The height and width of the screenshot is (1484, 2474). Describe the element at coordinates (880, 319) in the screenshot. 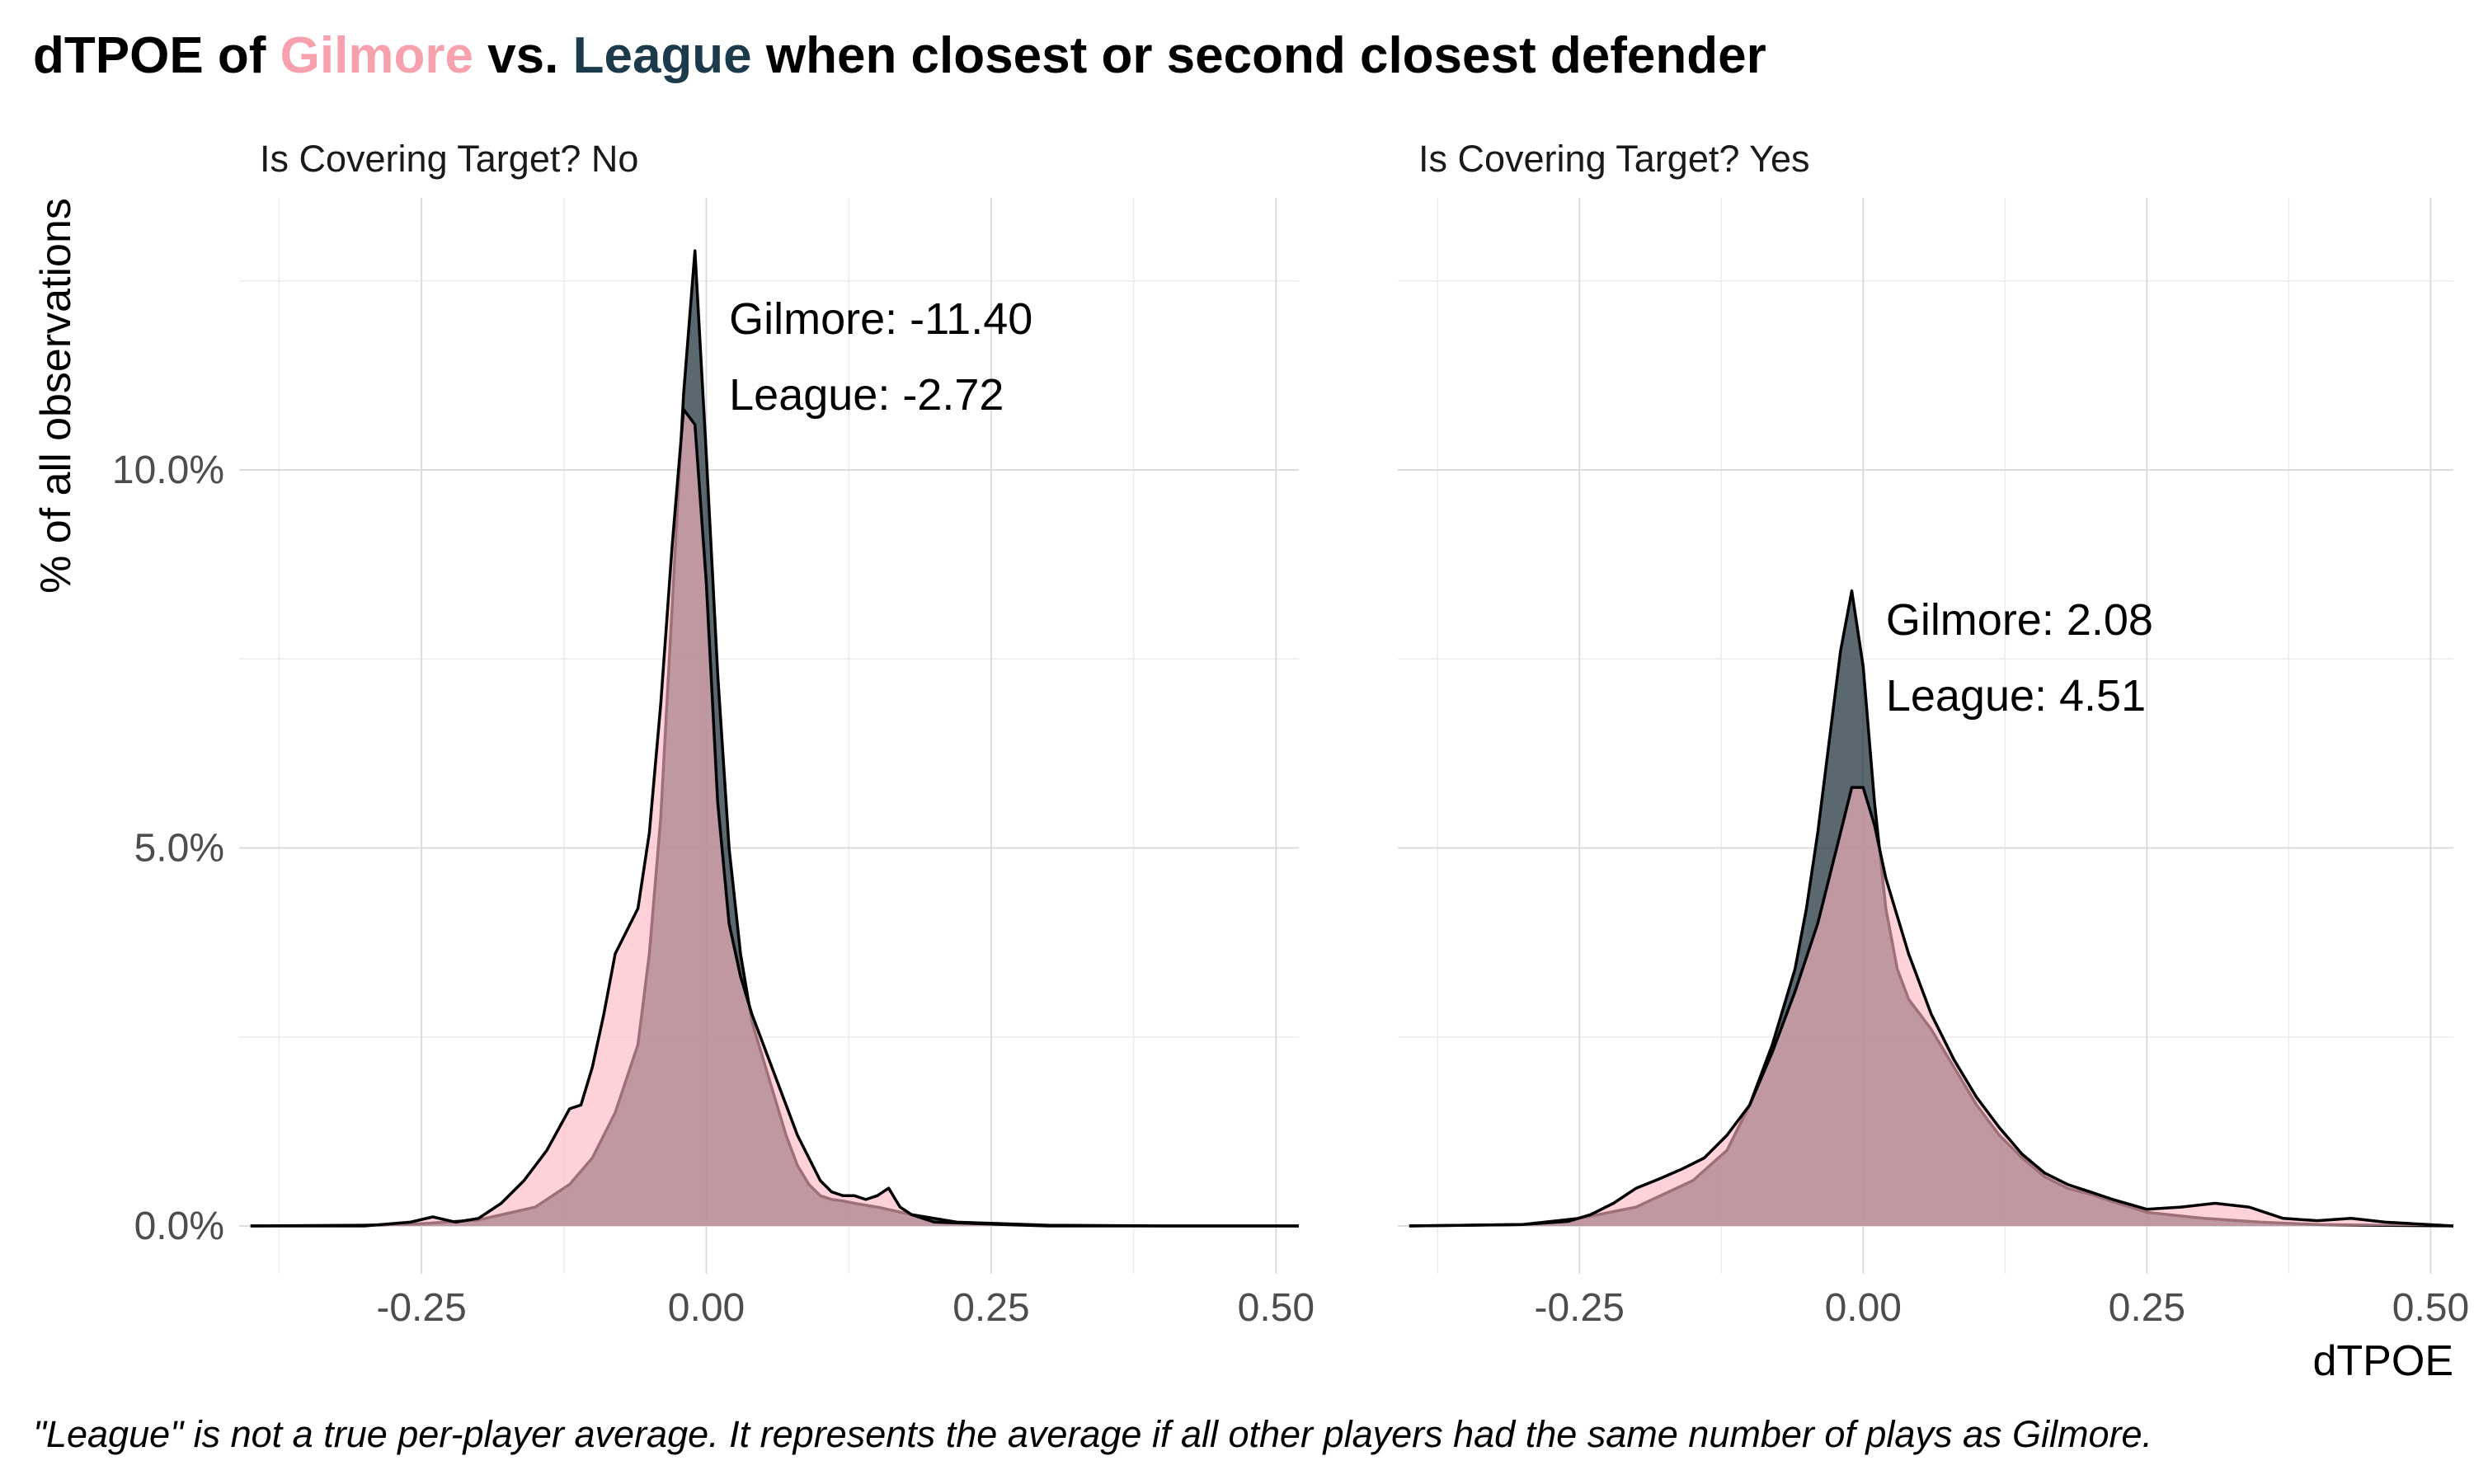

I see `annotation-gilmore: Gilmore: -11.40` at that location.